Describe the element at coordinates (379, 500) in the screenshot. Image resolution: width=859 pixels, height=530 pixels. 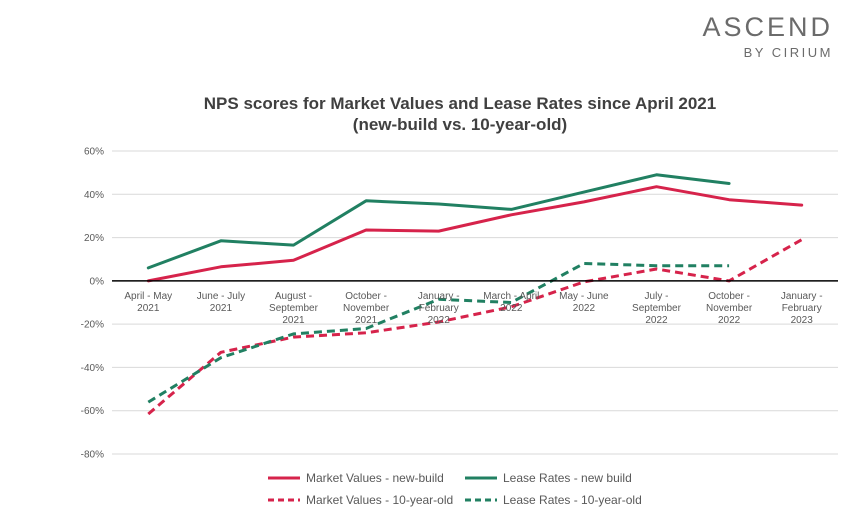
I see `legend-label: Market Values - 10-year-old` at that location.